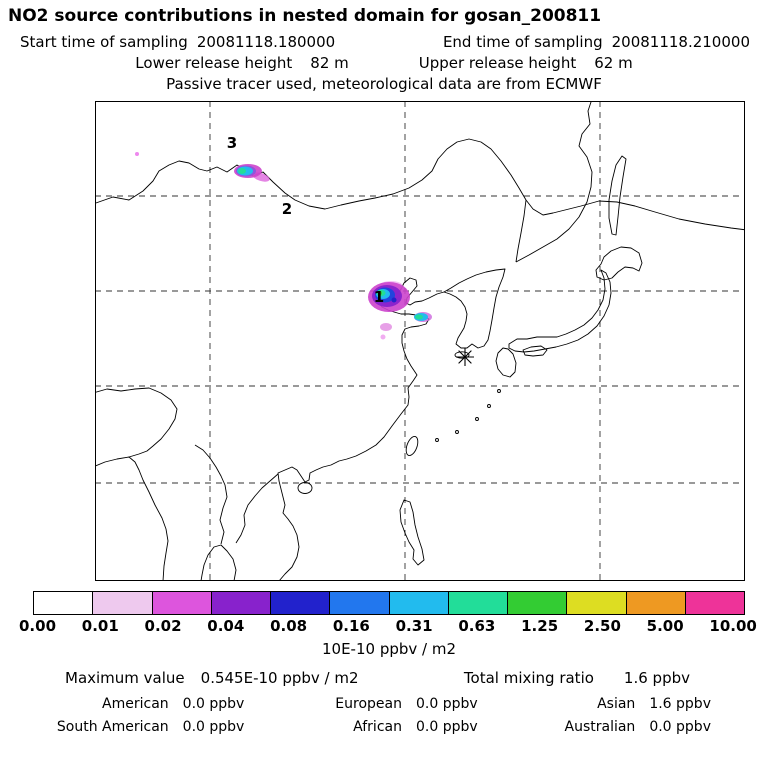  Describe the element at coordinates (104, 42) in the screenshot. I see `start-time-label: Start time of sampling` at that location.